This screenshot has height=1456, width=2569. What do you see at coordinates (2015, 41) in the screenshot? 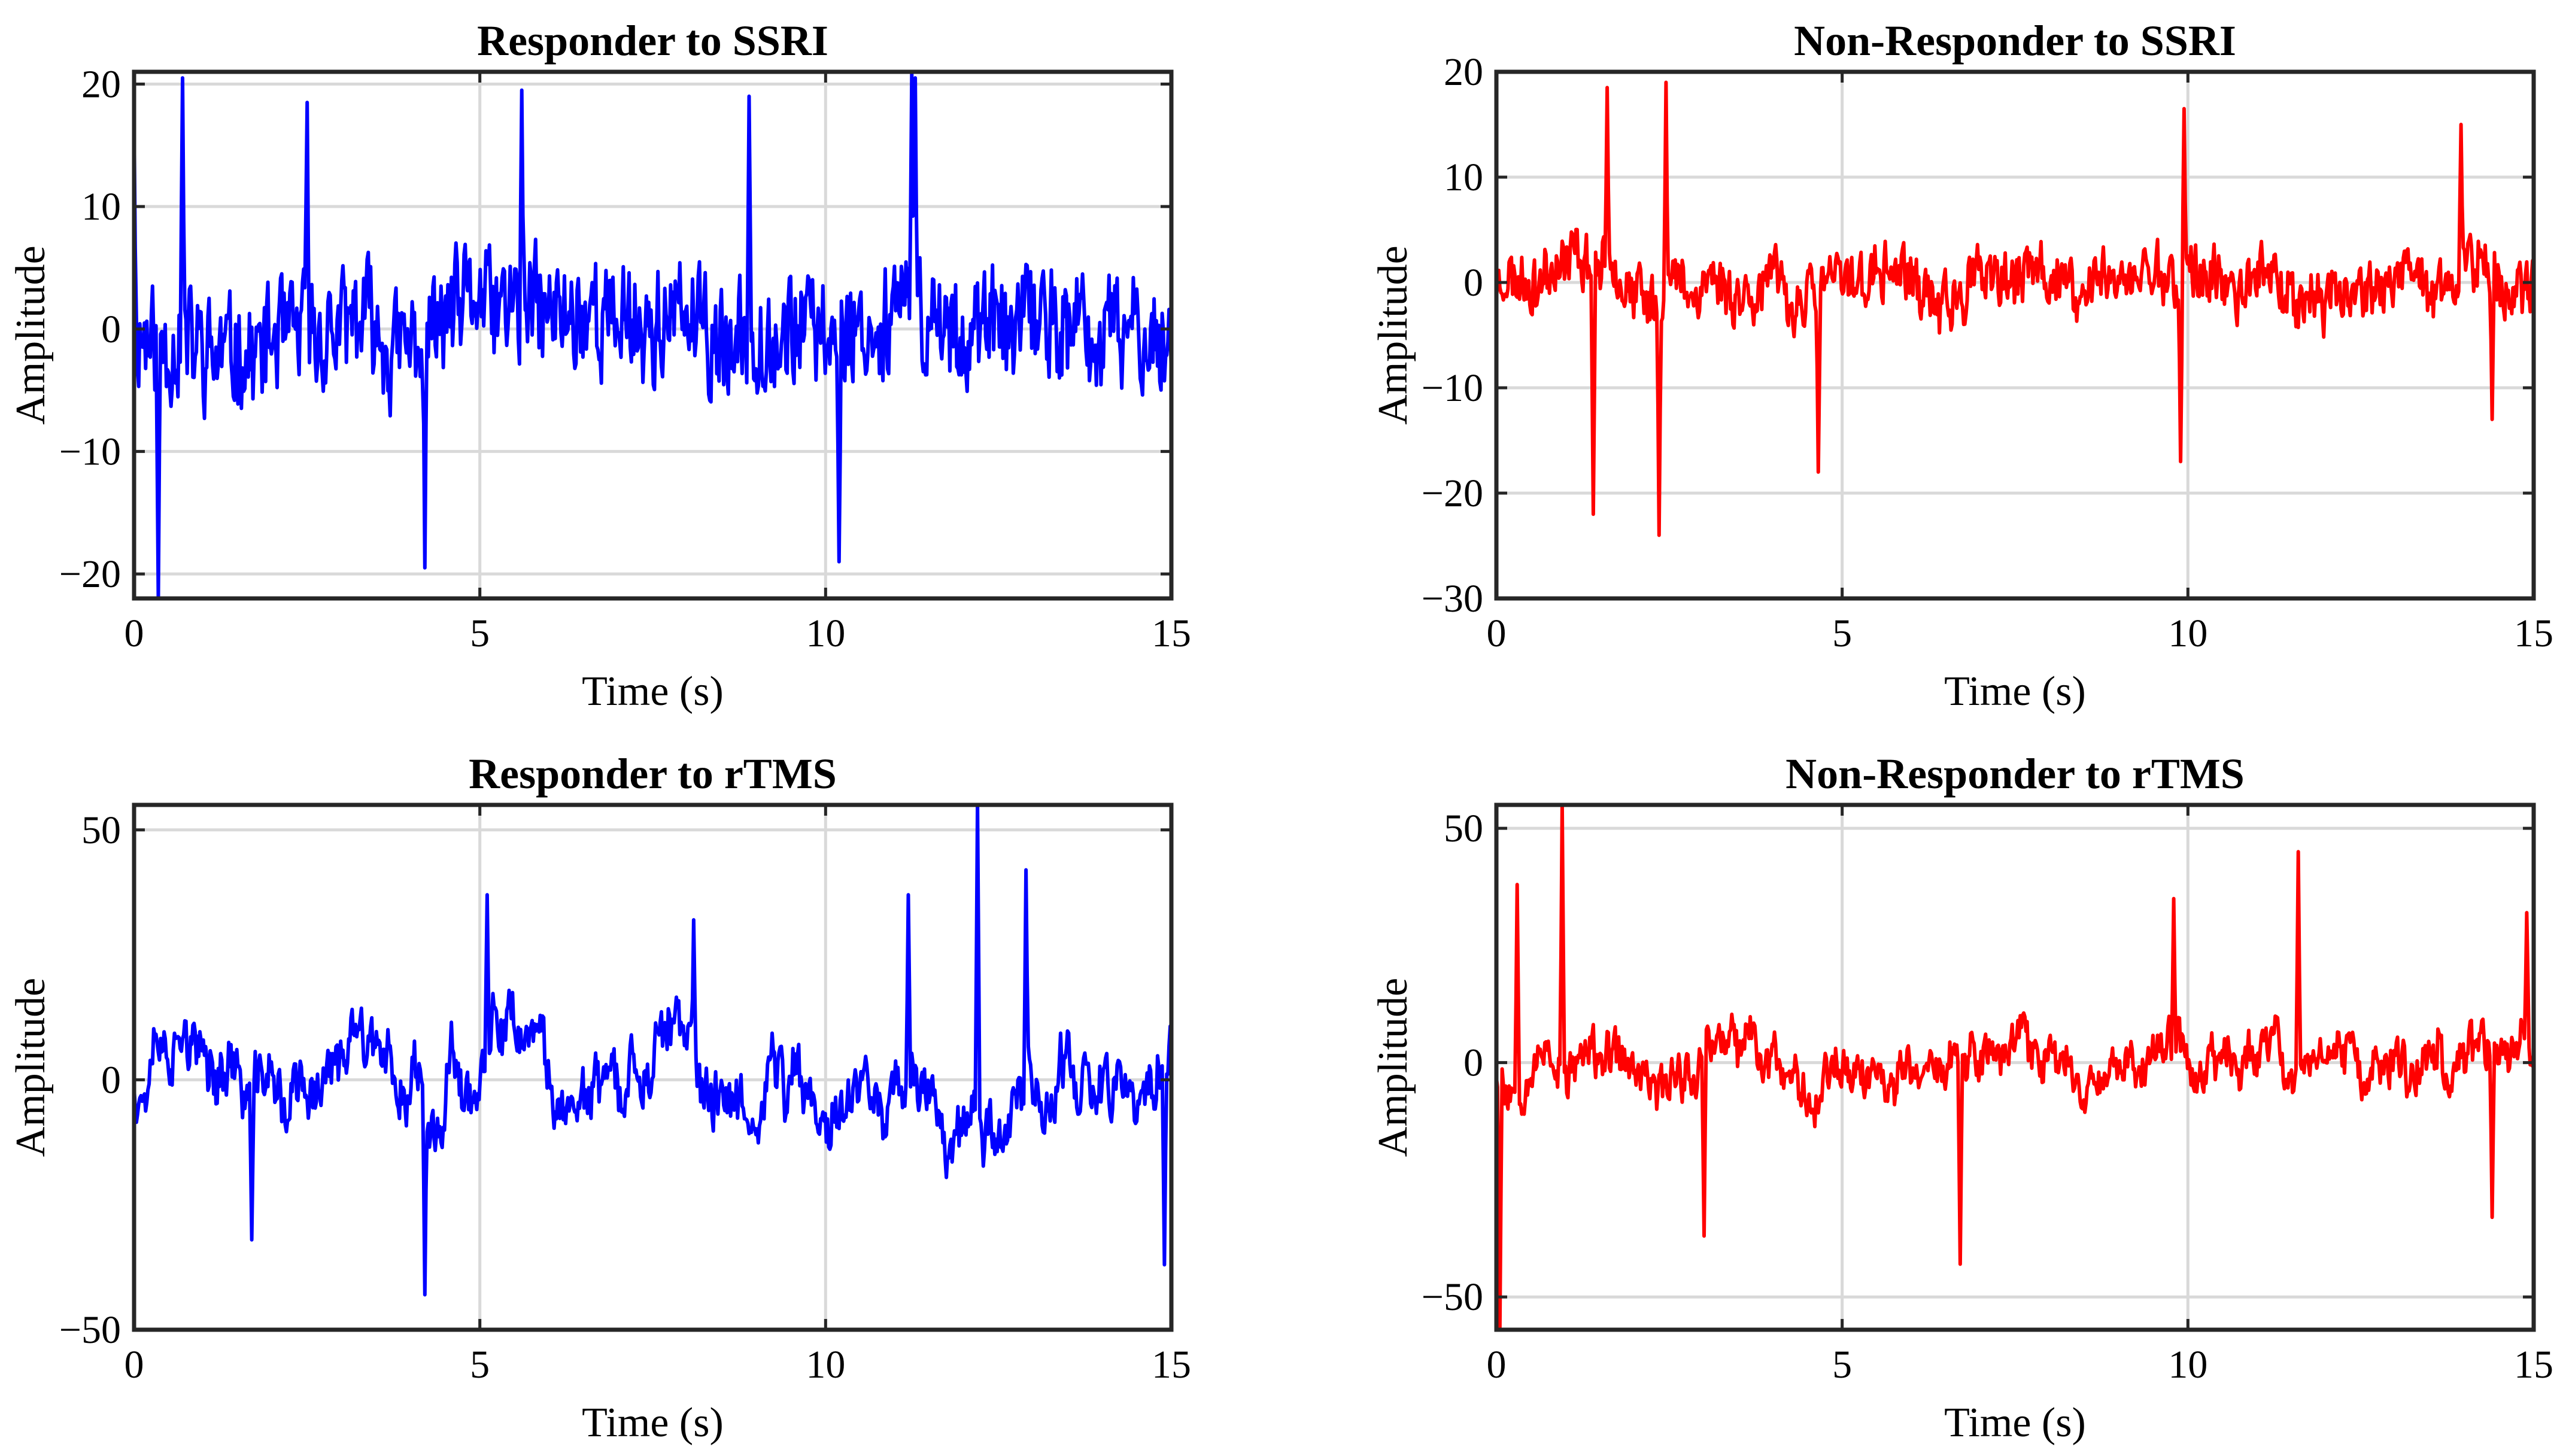
I see `chart-title: Non-Responder to SSRI` at bounding box center [2015, 41].